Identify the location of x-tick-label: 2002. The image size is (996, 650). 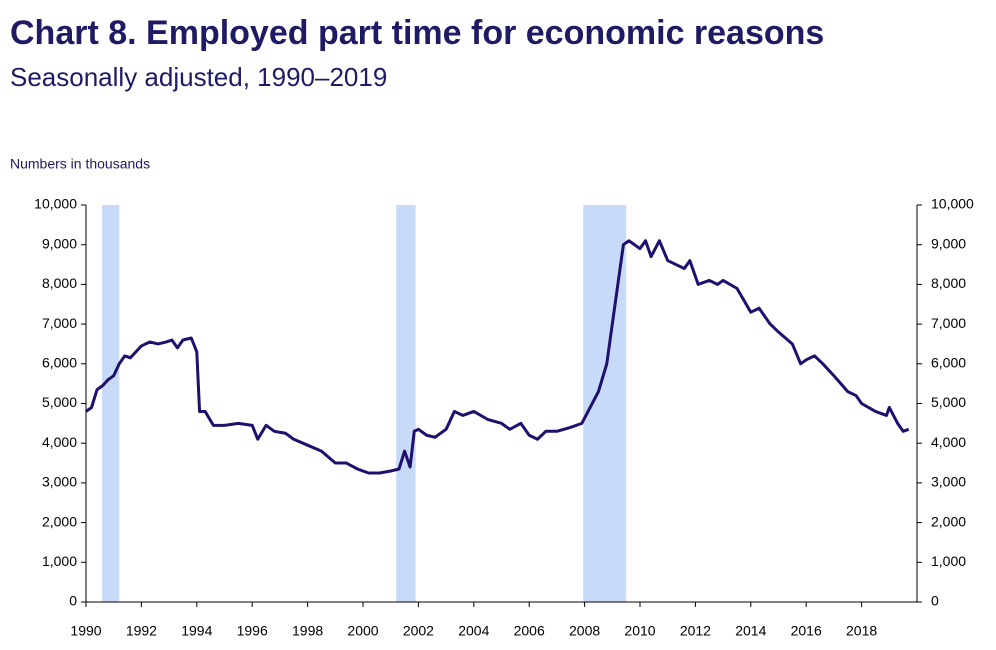
(418, 631).